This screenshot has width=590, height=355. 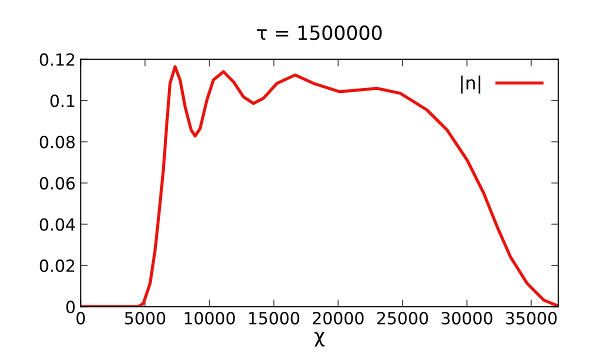 I want to click on x-tick-label: 25000, so click(x=402, y=318).